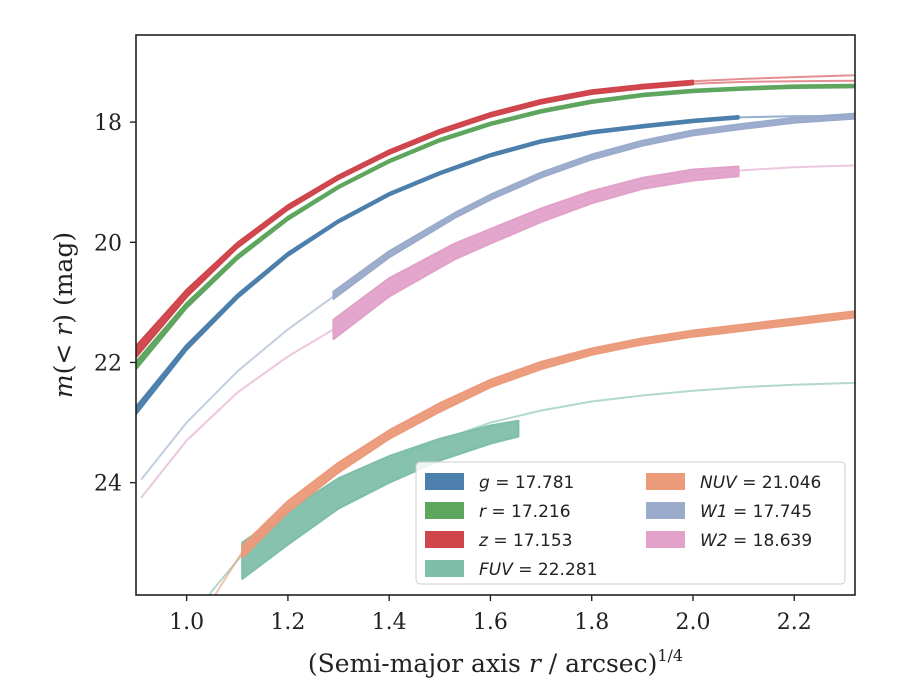 Image resolution: width=900 pixels, height=700 pixels. I want to click on x-tick-label: 1.2, so click(287, 622).